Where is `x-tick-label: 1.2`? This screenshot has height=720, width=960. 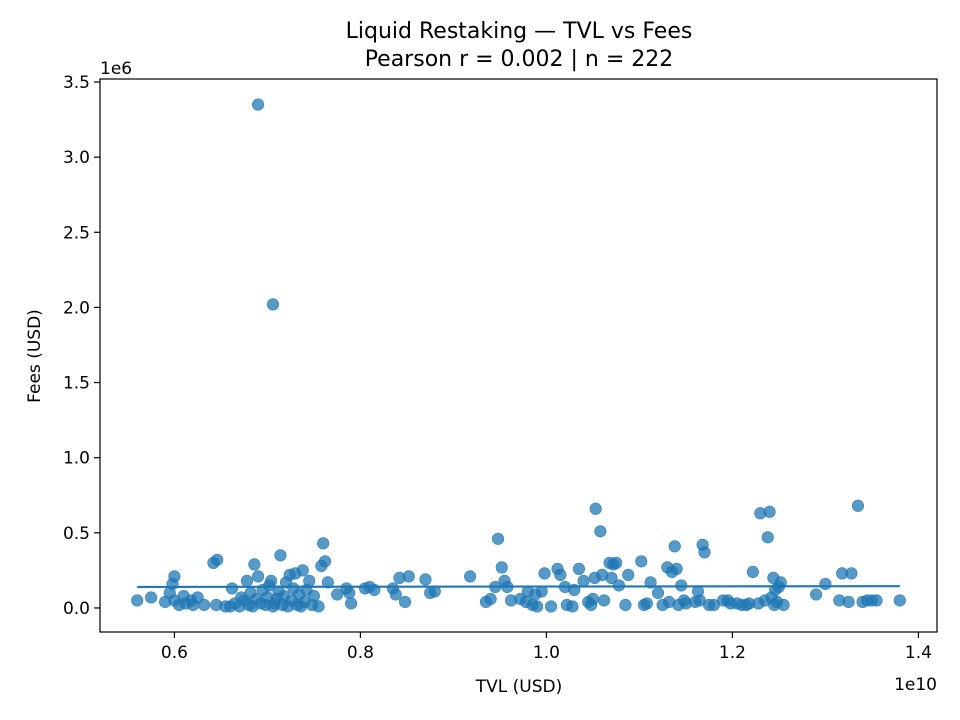
x-tick-label: 1.2 is located at coordinates (732, 653).